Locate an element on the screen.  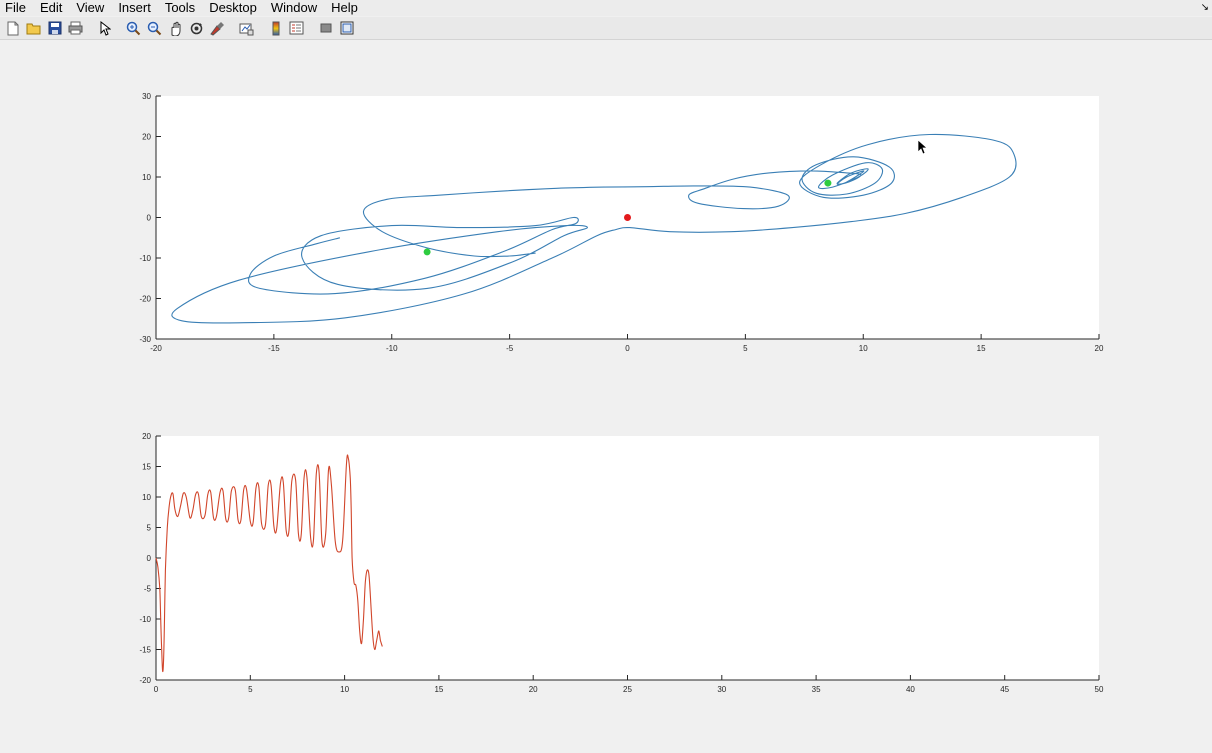
y-tick-label: 5 is located at coordinates (149, 528).